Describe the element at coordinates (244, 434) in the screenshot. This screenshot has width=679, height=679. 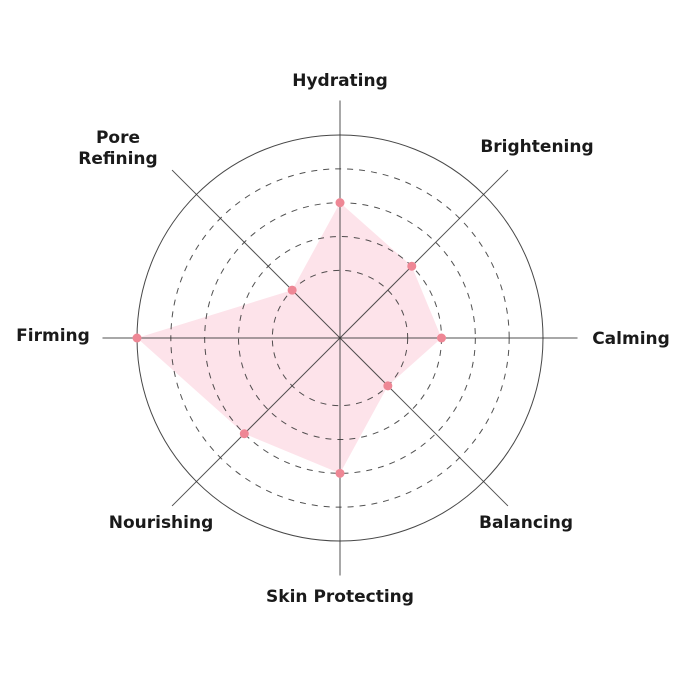
I see `data-point-nourishing` at that location.